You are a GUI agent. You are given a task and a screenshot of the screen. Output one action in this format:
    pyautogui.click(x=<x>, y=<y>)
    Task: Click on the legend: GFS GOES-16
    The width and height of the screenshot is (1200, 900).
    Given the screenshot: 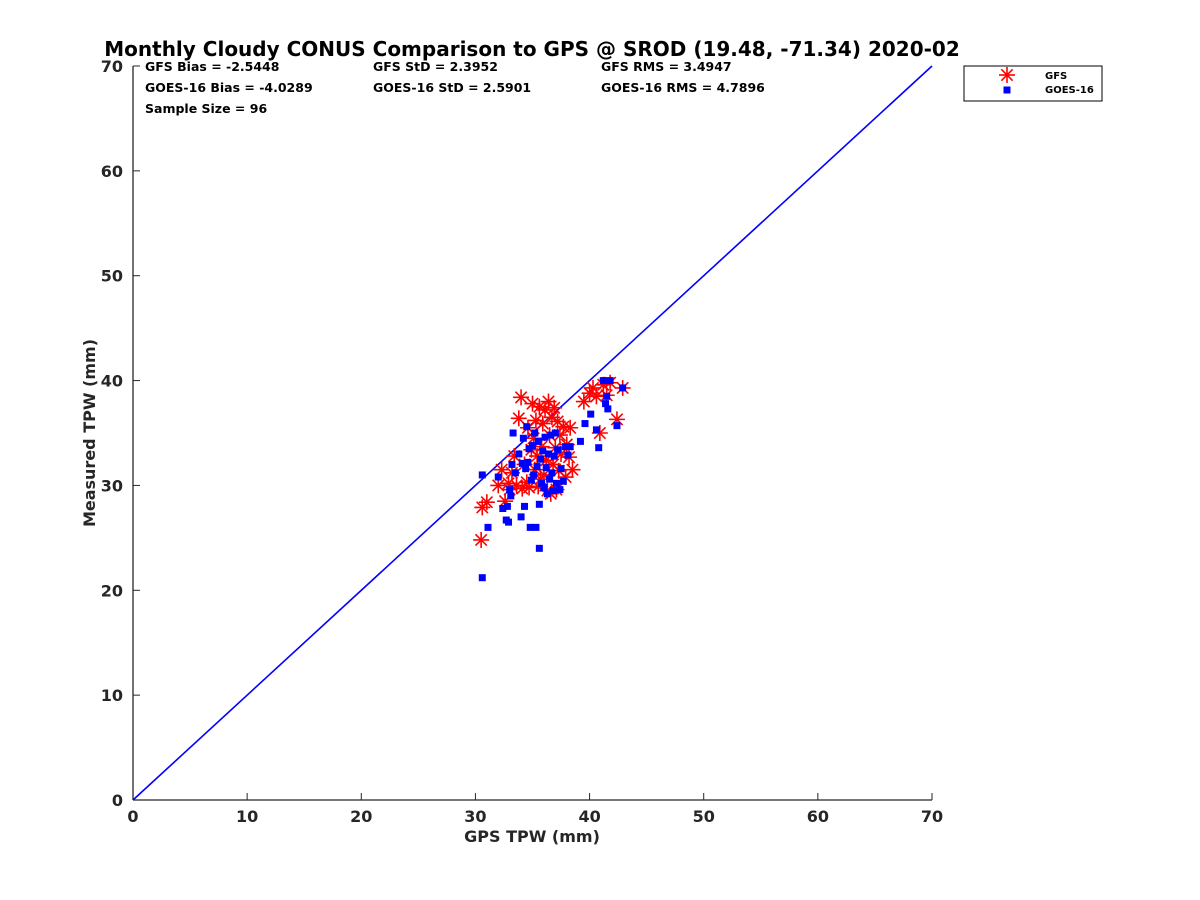 What is the action you would take?
    pyautogui.click(x=1033, y=83)
    